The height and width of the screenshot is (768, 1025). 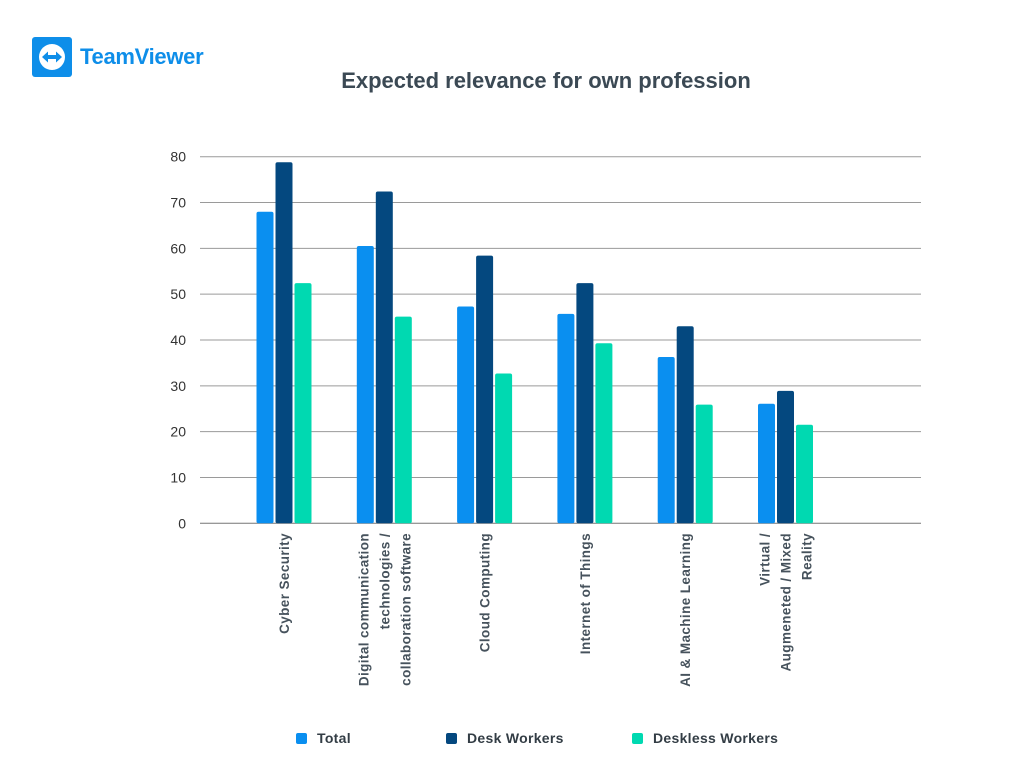 I want to click on logo-text: TeamViewer, so click(x=142, y=56).